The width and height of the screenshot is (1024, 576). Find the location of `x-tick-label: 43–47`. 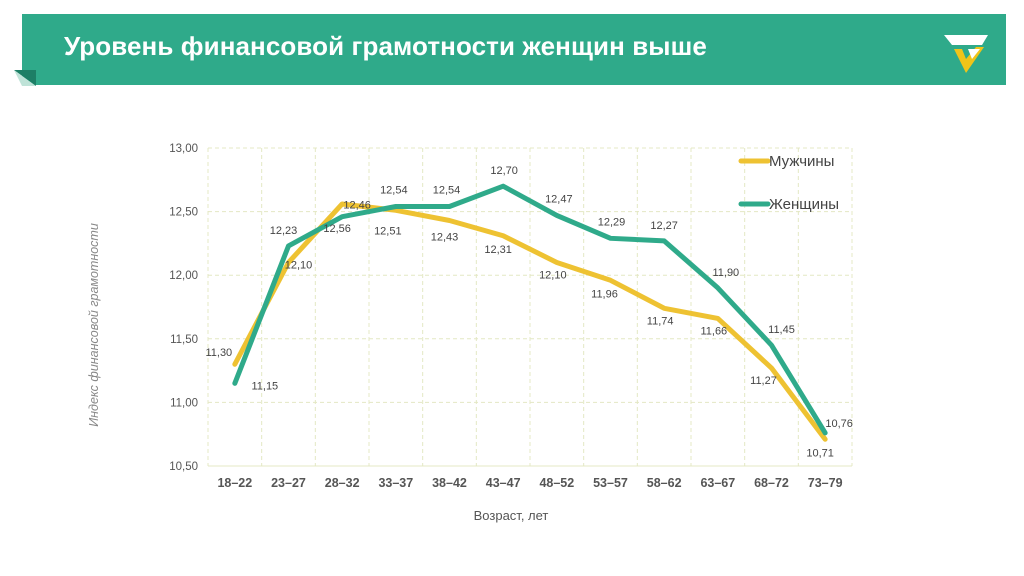

x-tick-label: 43–47 is located at coordinates (503, 483).